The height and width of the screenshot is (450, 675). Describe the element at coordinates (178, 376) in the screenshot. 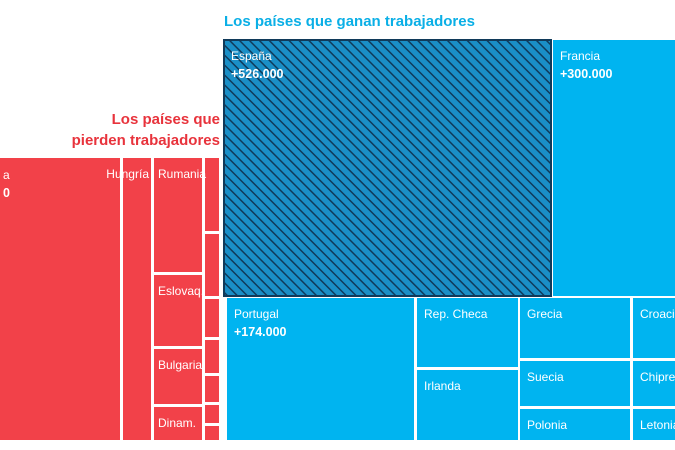

I see `lose-cell-bulgaria` at that location.